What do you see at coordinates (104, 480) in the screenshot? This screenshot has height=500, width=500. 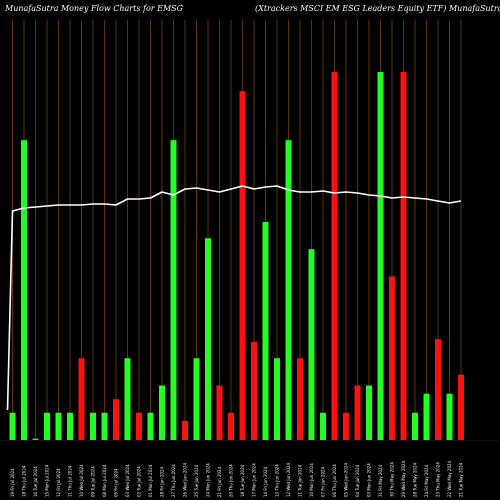 I see `x-tick-label: 08 Mon Jul 2024` at bounding box center [104, 480].